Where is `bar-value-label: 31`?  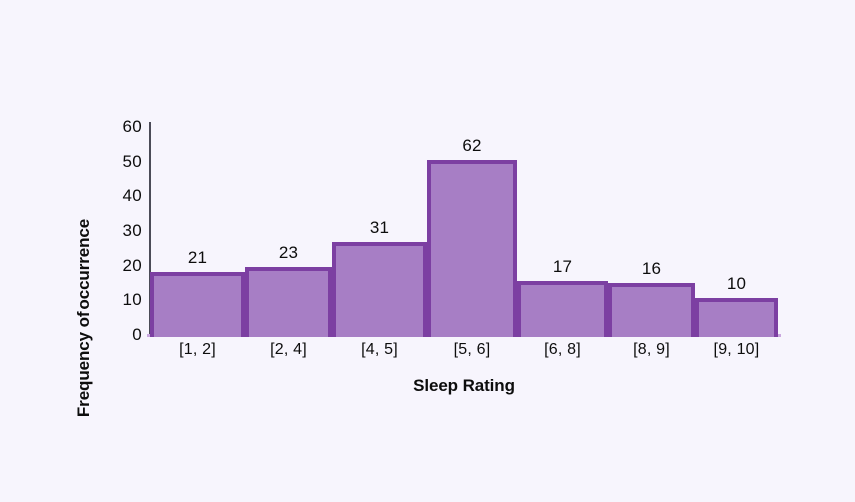 bar-value-label: 31 is located at coordinates (379, 227).